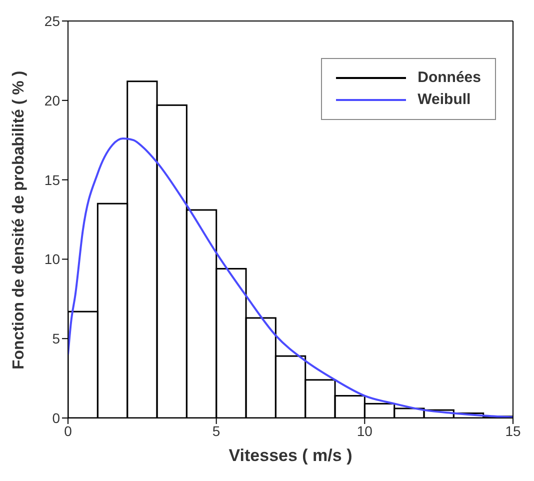 Image resolution: width=534 pixels, height=481 pixels. What do you see at coordinates (52, 180) in the screenshot?
I see `y-tick-label: 15` at bounding box center [52, 180].